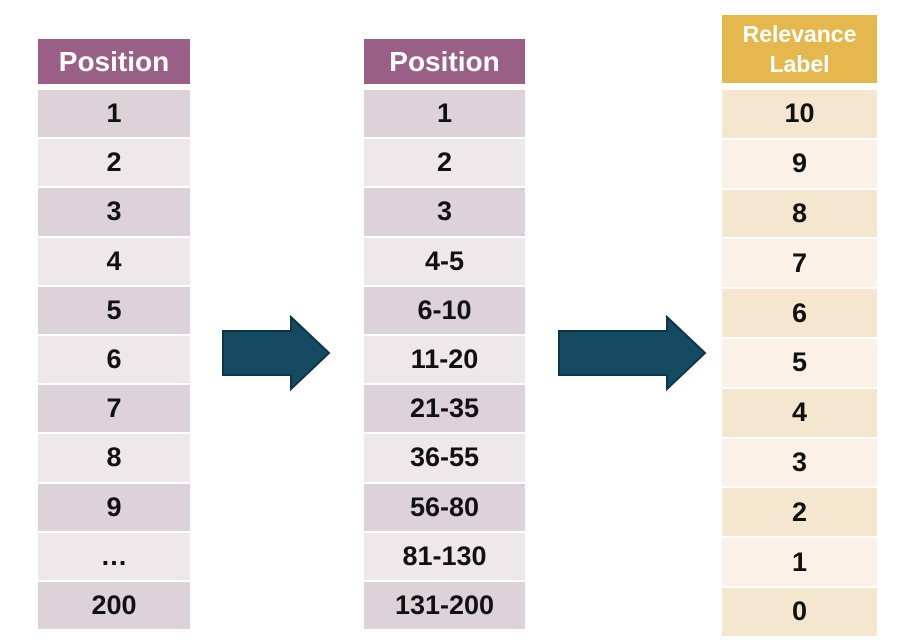 The width and height of the screenshot is (898, 640). I want to click on position-bucket-cell: 11-20, so click(444, 360).